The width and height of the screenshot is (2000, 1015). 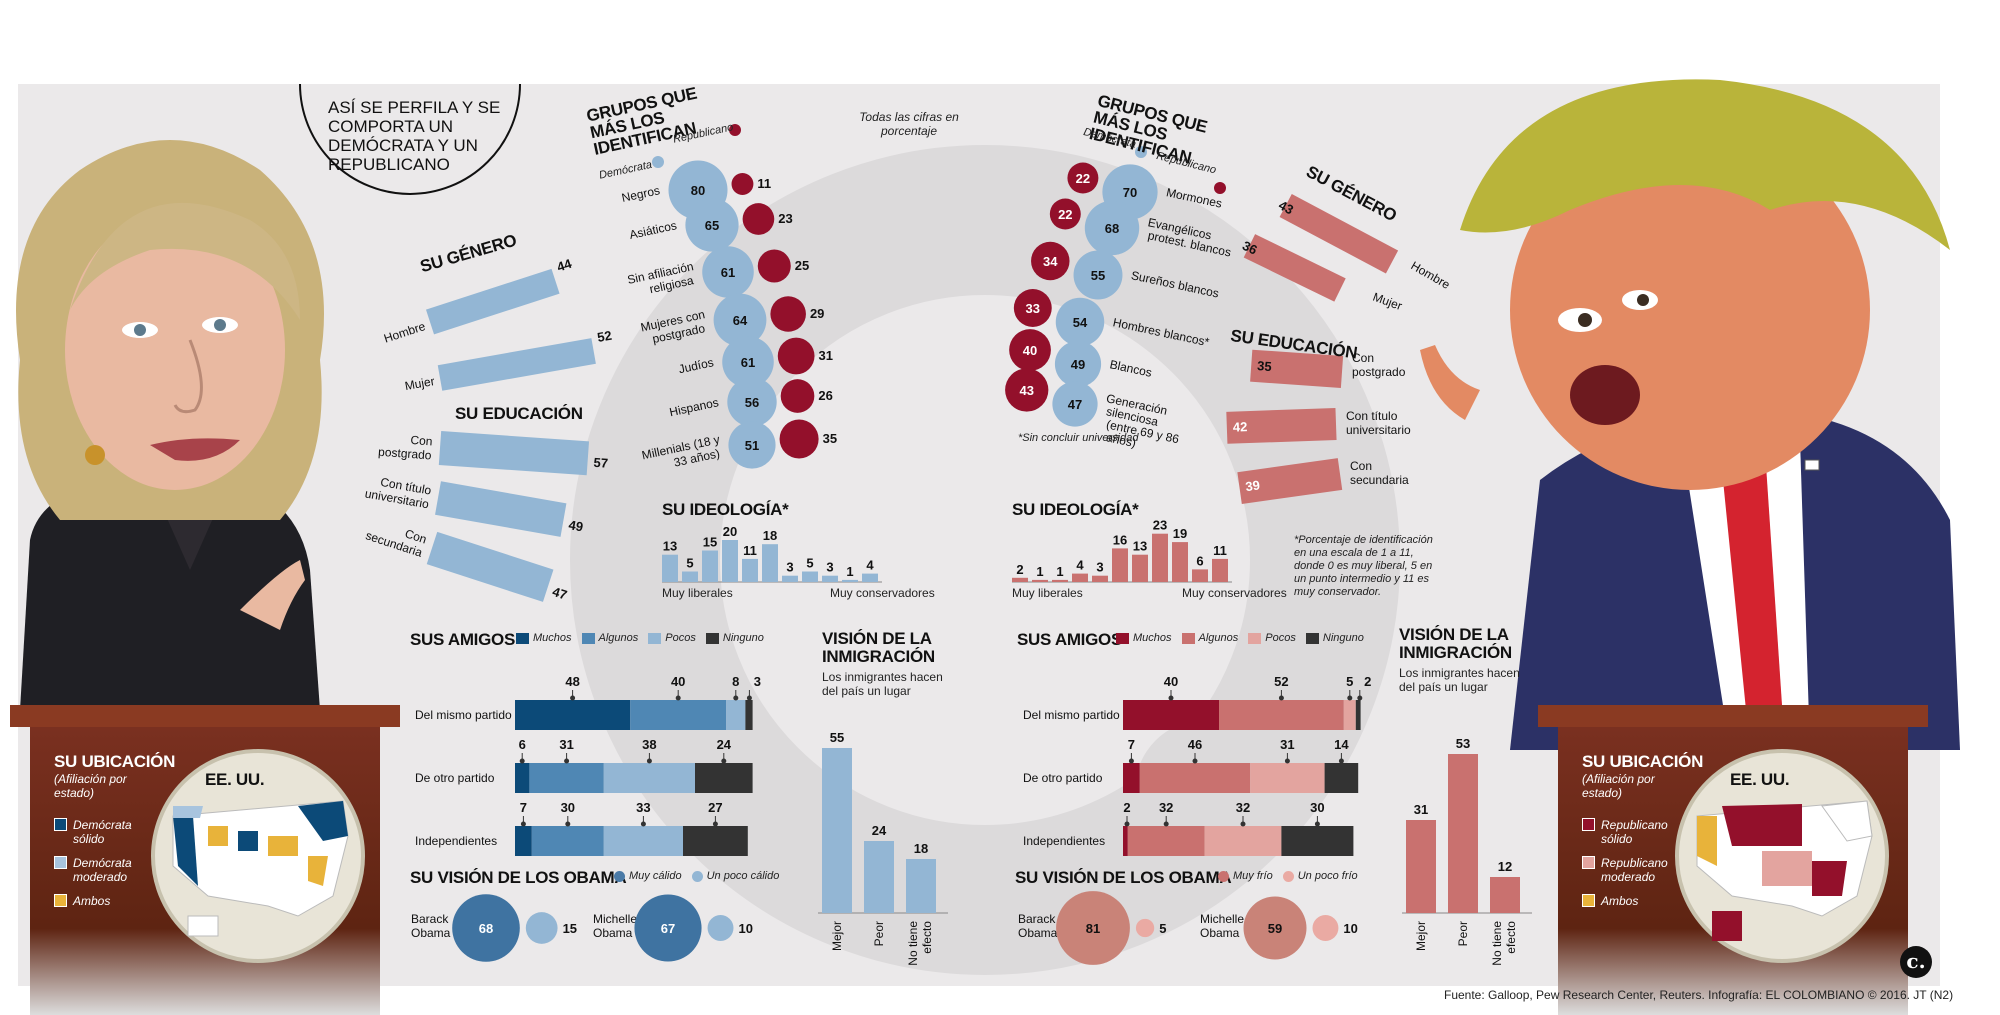 I want to click on rep-gender-value: 43, so click(x=1286, y=207).